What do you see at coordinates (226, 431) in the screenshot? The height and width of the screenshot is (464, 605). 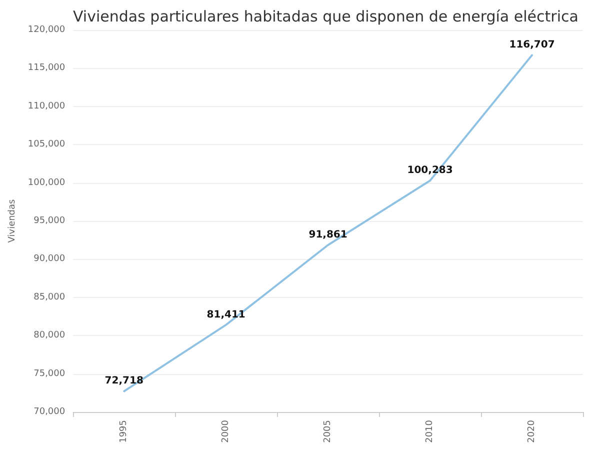 I see `x-tick-label: 2000` at bounding box center [226, 431].